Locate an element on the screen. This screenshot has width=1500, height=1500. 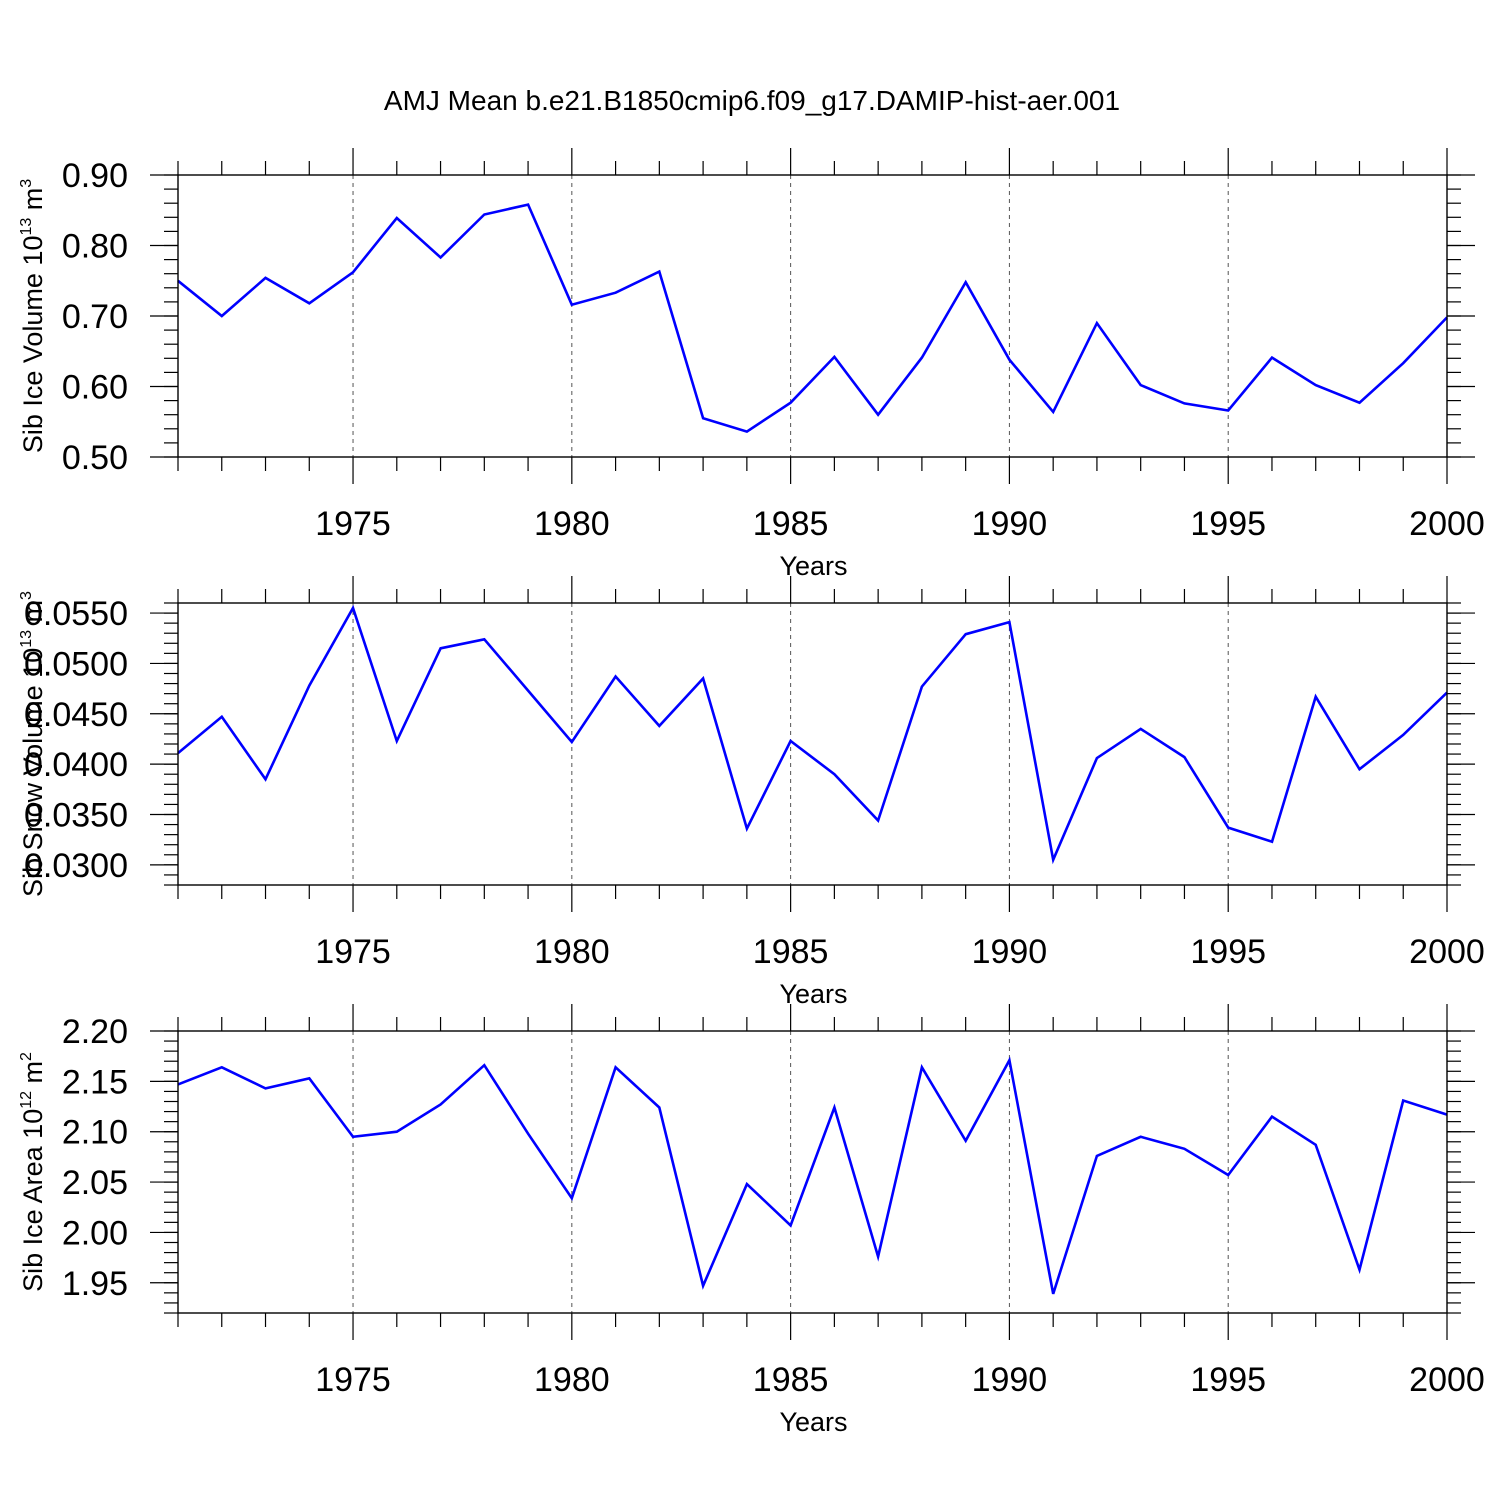
y-tick-label: 0.0350 is located at coordinates (76, 816).